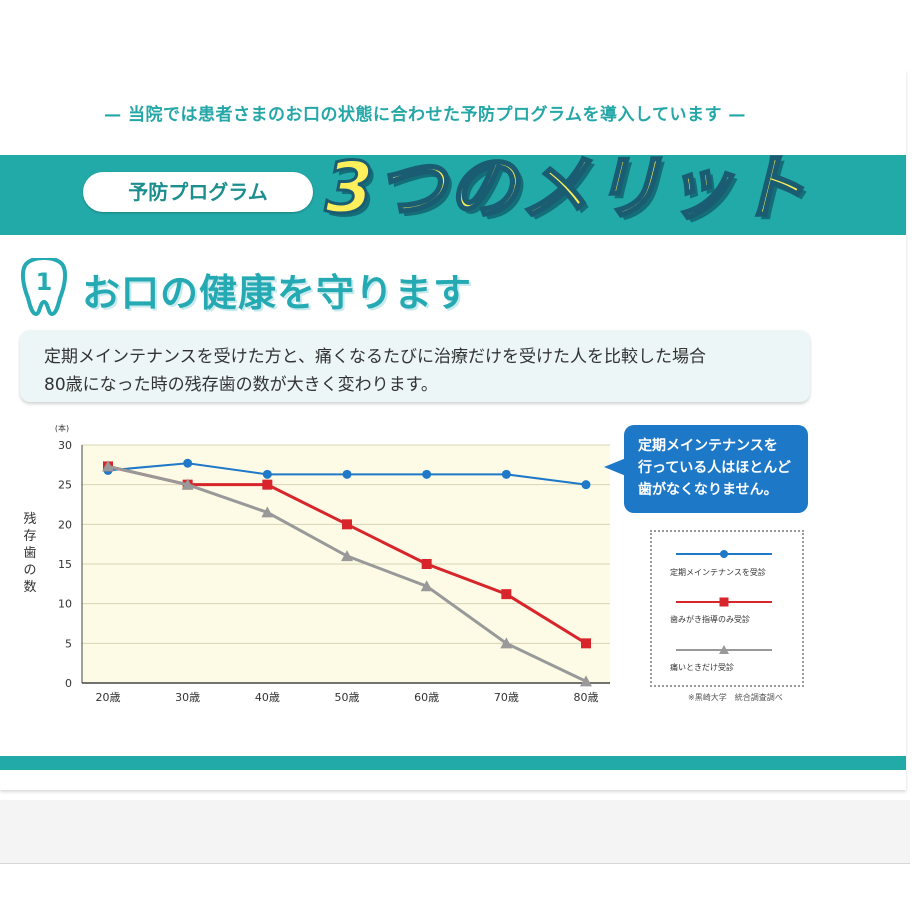  What do you see at coordinates (68, 683) in the screenshot?
I see `y-tick-label-0: 0` at bounding box center [68, 683].